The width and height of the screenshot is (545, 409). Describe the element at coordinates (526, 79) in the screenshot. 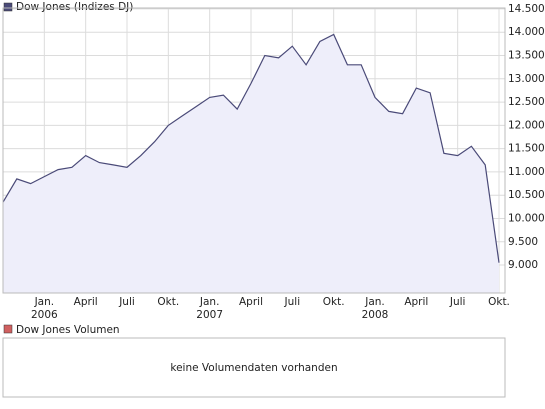

I see `y-tick-label: 13.000` at that location.